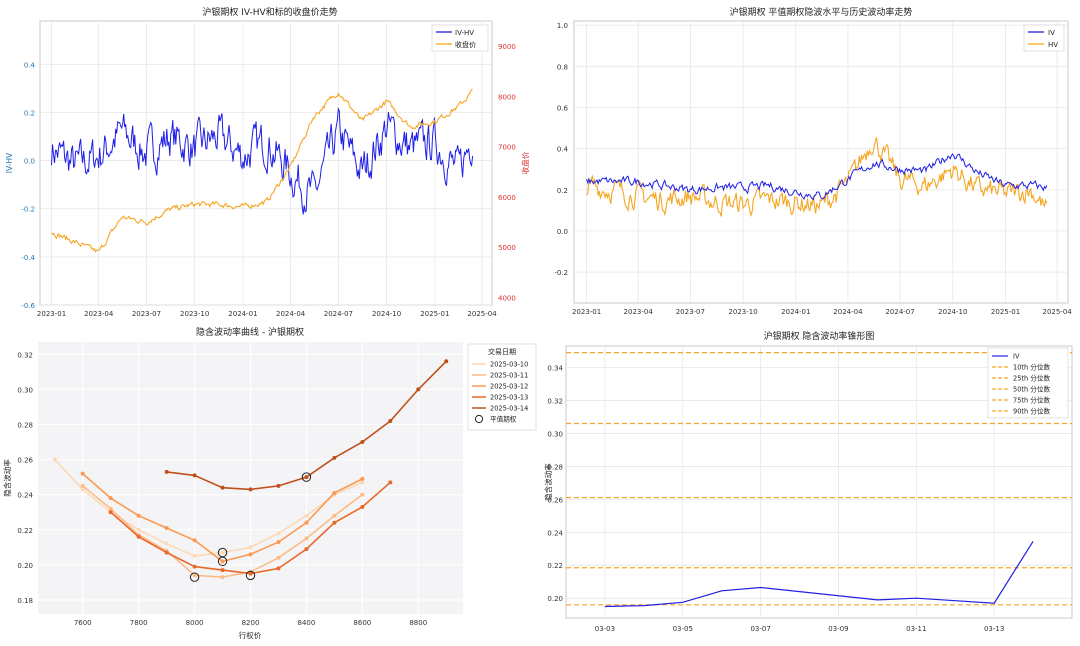 This screenshot has width=1080, height=646. What do you see at coordinates (1053, 45) in the screenshot?
I see `legend-label-hv: HV` at bounding box center [1053, 45].